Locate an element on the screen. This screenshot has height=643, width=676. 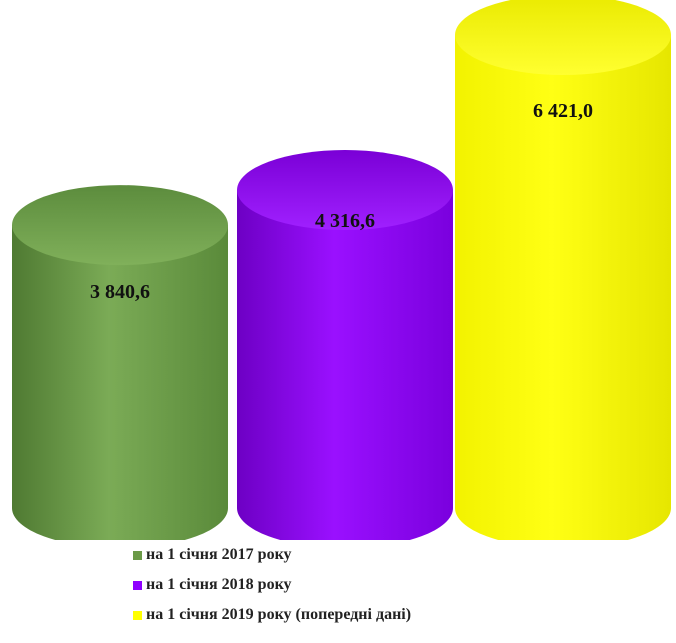
legend-swatch-2018 is located at coordinates (137, 585).